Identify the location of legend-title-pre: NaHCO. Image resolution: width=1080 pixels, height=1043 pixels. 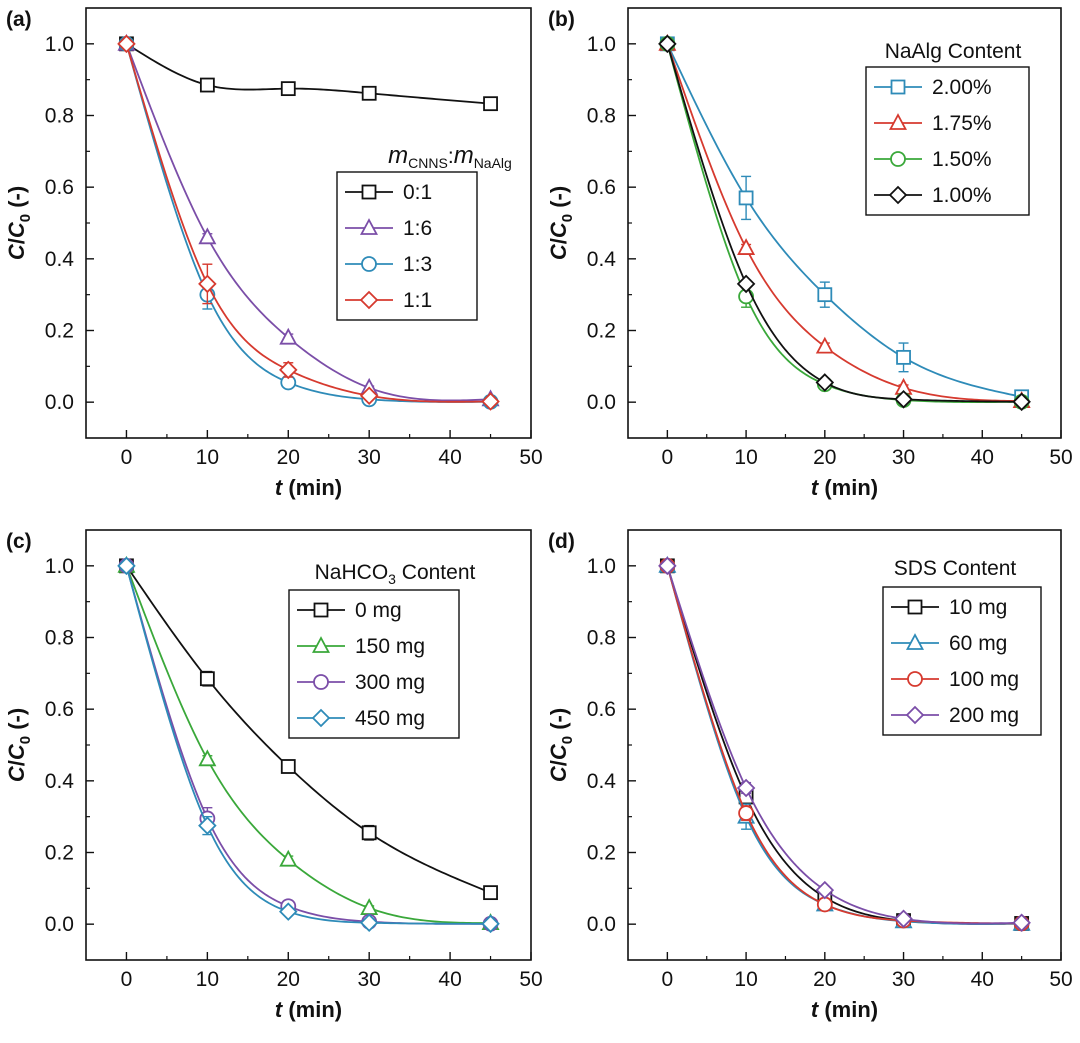
(352, 572).